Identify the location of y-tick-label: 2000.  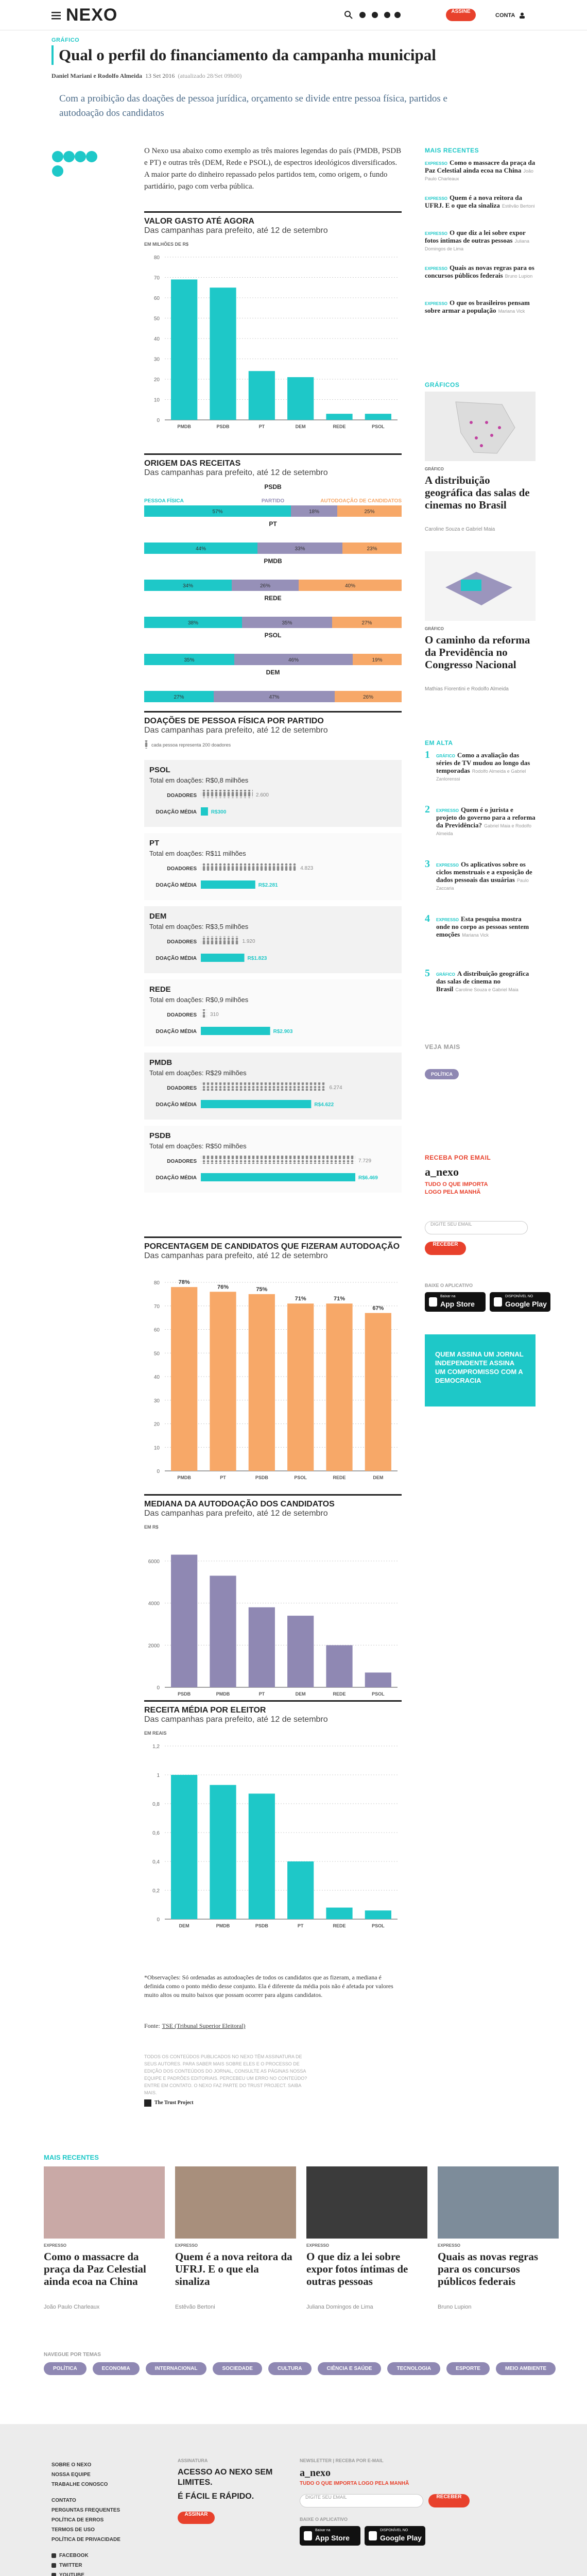
(154, 1646).